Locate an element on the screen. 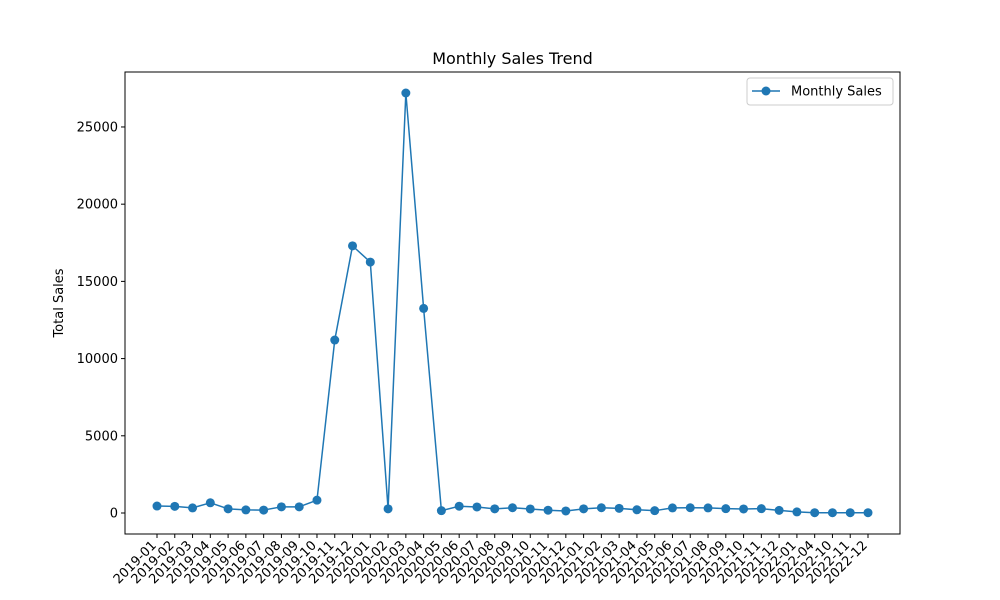 This screenshot has width=1000, height=600. y-tick-label: 10000 is located at coordinates (97, 359).